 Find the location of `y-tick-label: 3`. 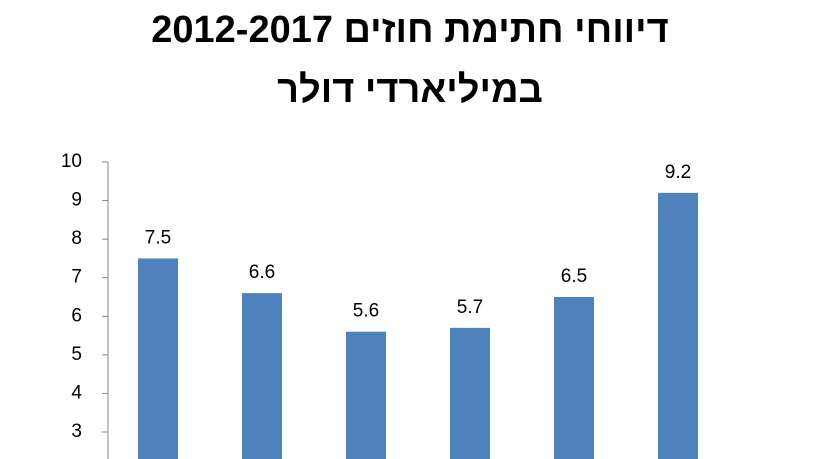

y-tick-label: 3 is located at coordinates (76, 431).